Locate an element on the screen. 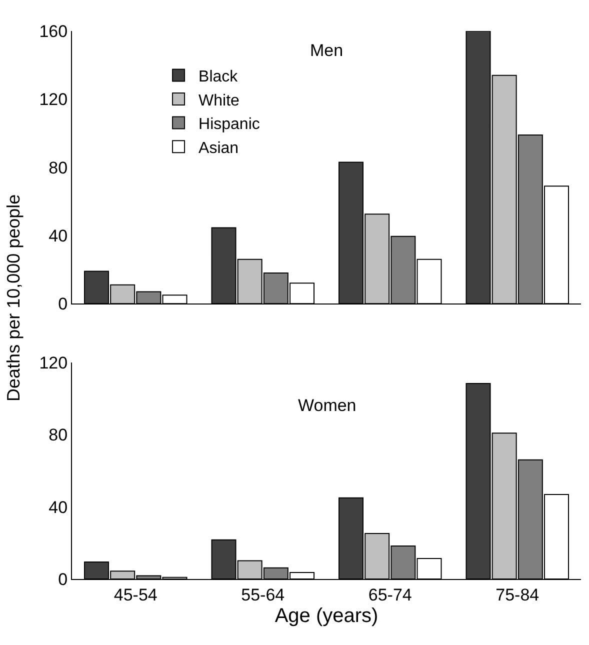 The width and height of the screenshot is (589, 645). y-axis-title: Deaths per 10,000 people is located at coordinates (13, 298).